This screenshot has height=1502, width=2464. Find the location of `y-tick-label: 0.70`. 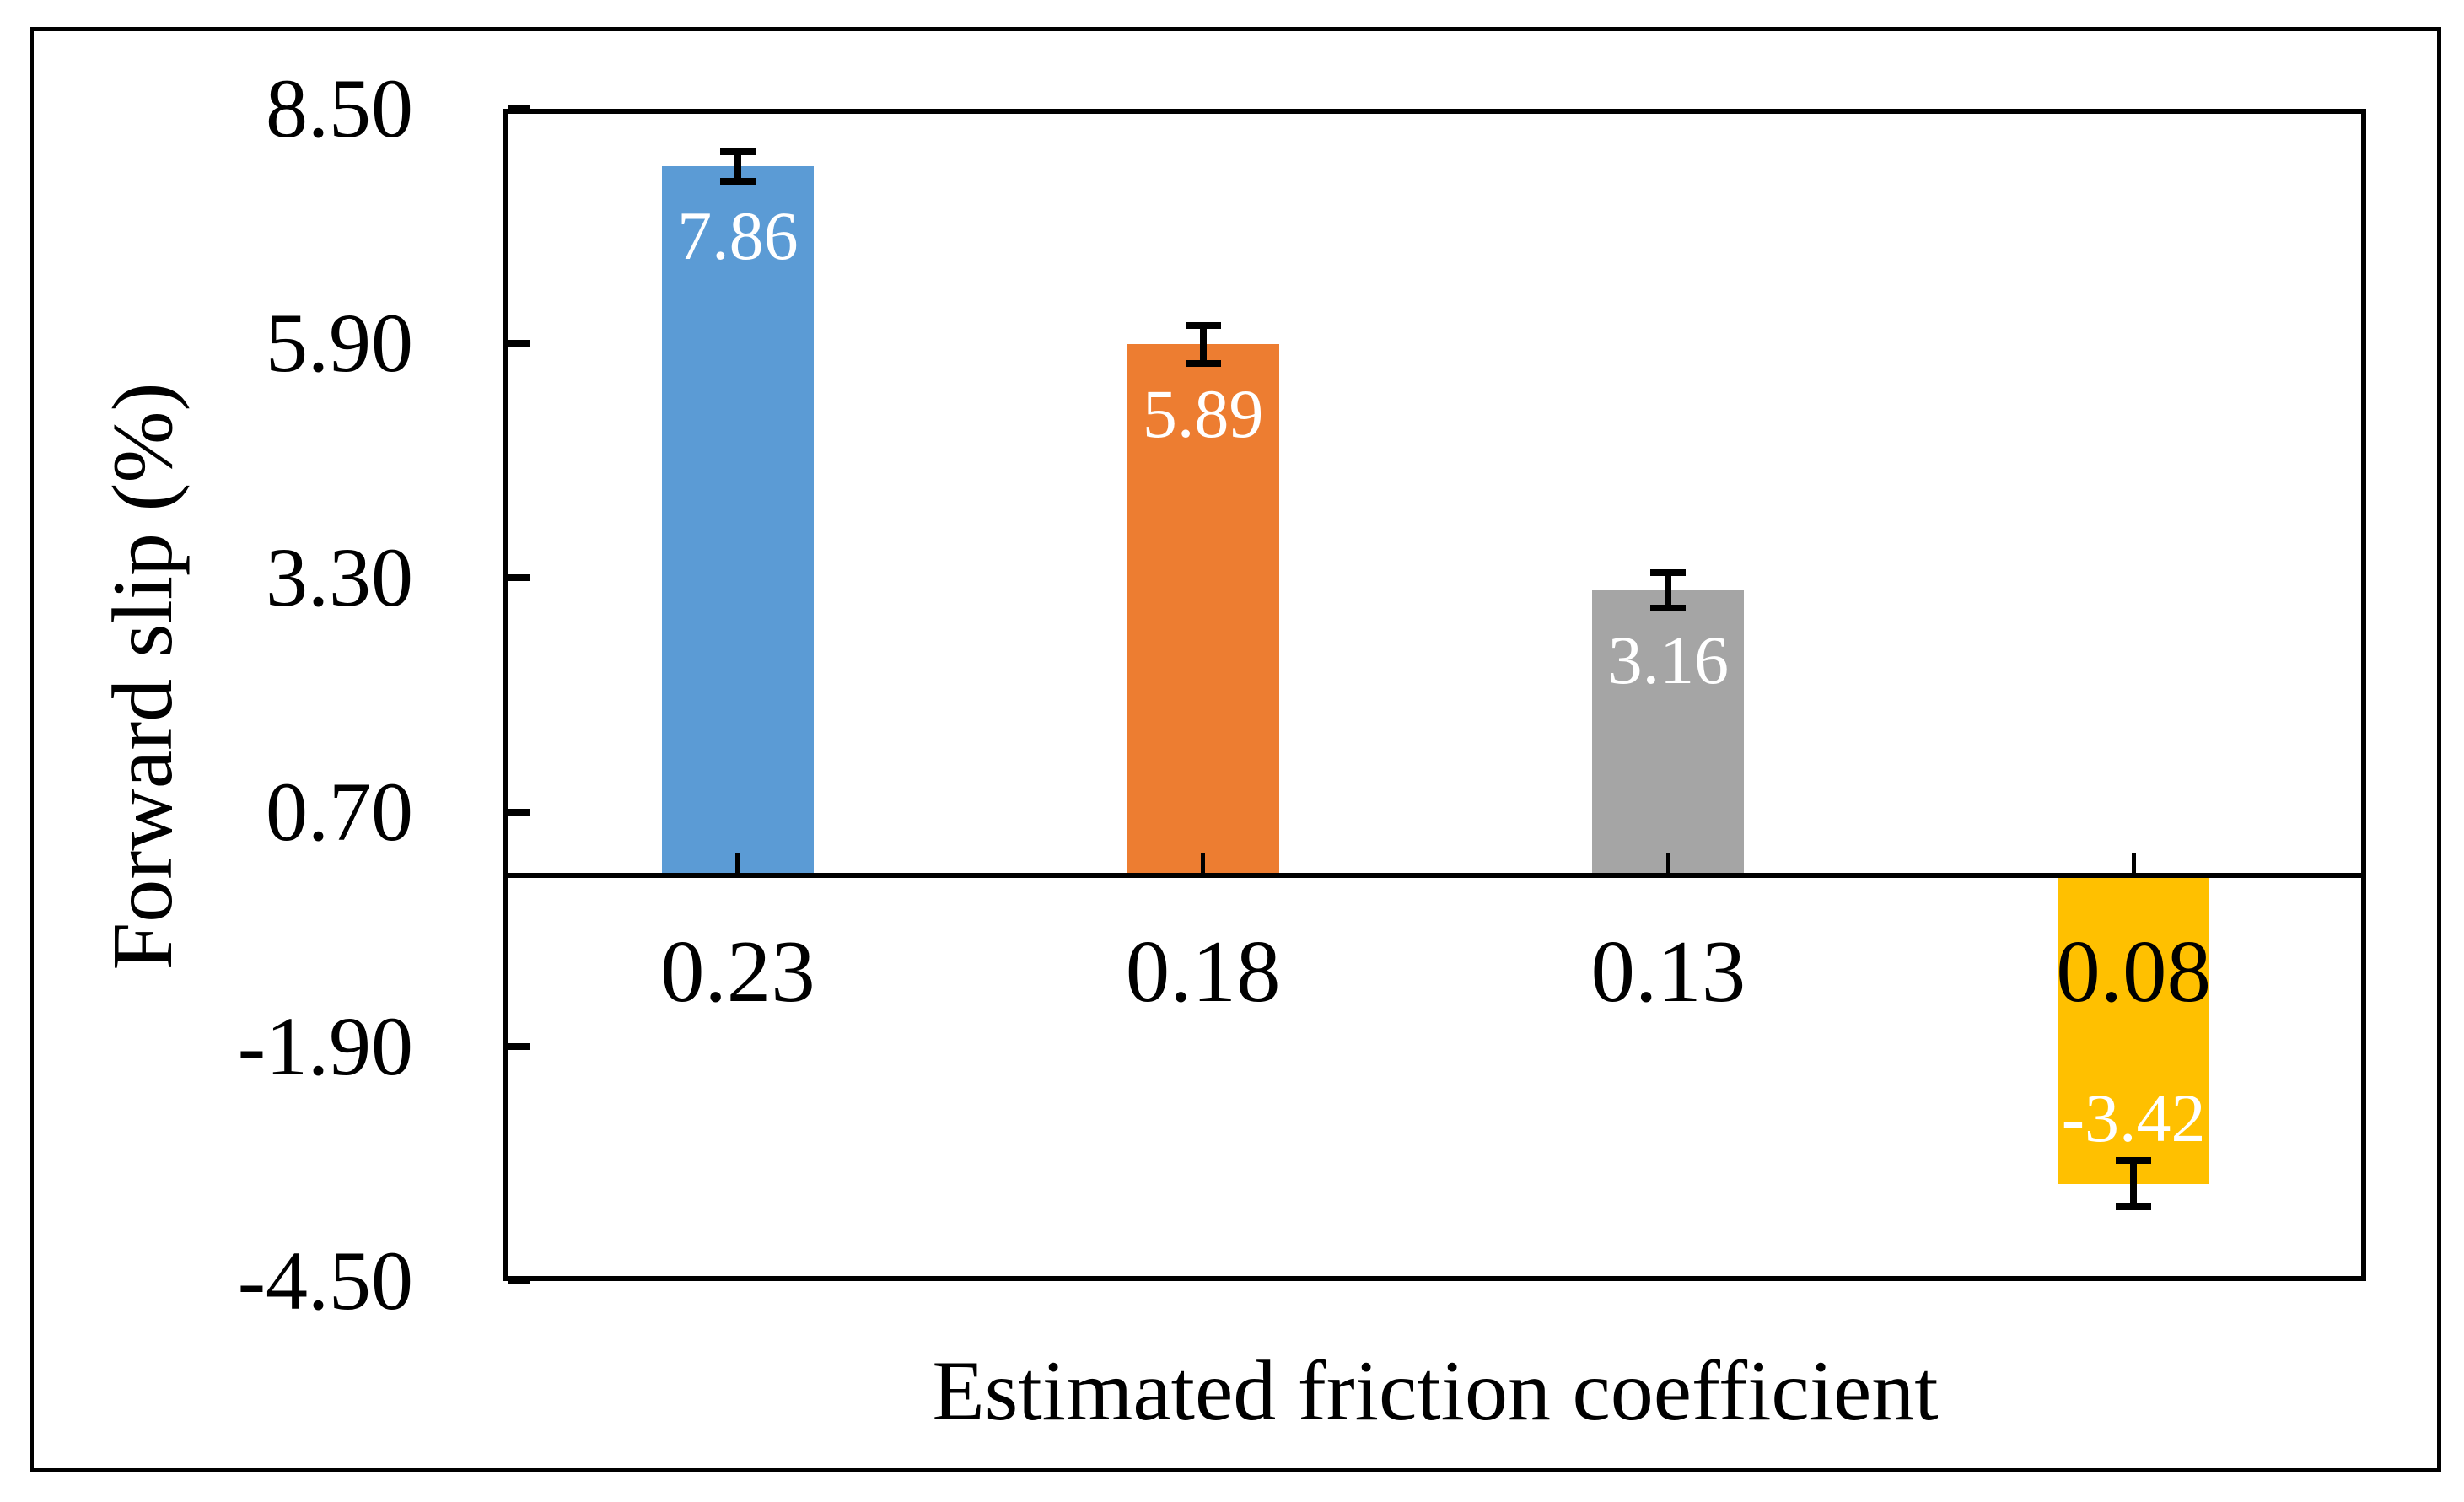

y-tick-label: 0.70 is located at coordinates (339, 812).